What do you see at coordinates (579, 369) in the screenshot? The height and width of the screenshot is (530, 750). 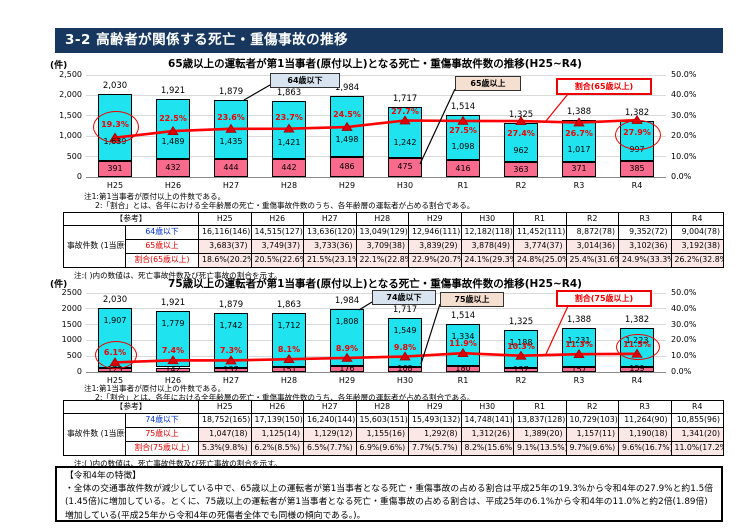 I see `bar-value-label: 157` at bounding box center [579, 369].